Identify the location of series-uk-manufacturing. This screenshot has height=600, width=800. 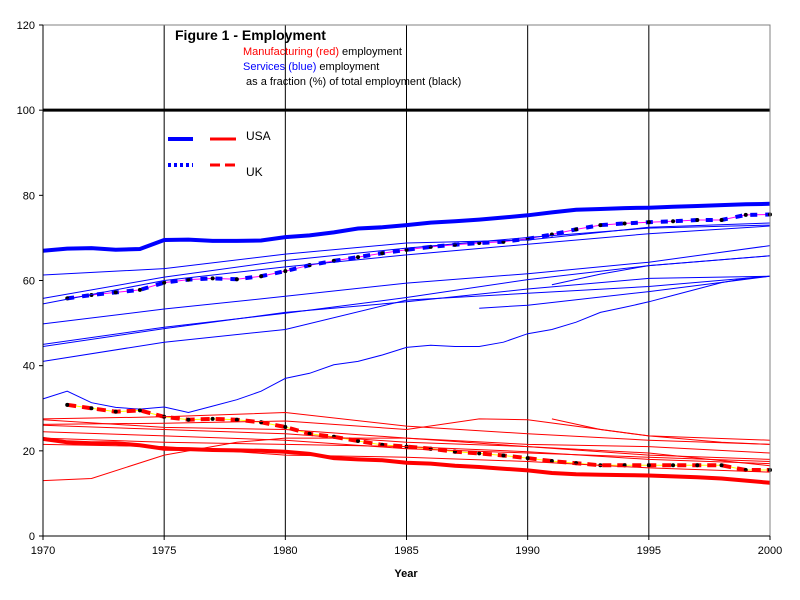
(418, 437).